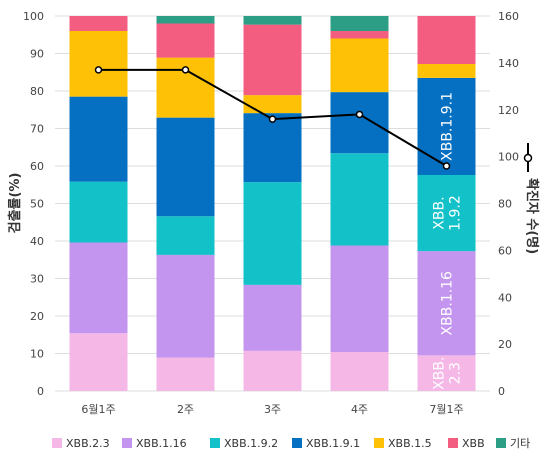 Image resolution: width=549 pixels, height=465 pixels. Describe the element at coordinates (37, 354) in the screenshot. I see `y-tick-10: 10` at that location.